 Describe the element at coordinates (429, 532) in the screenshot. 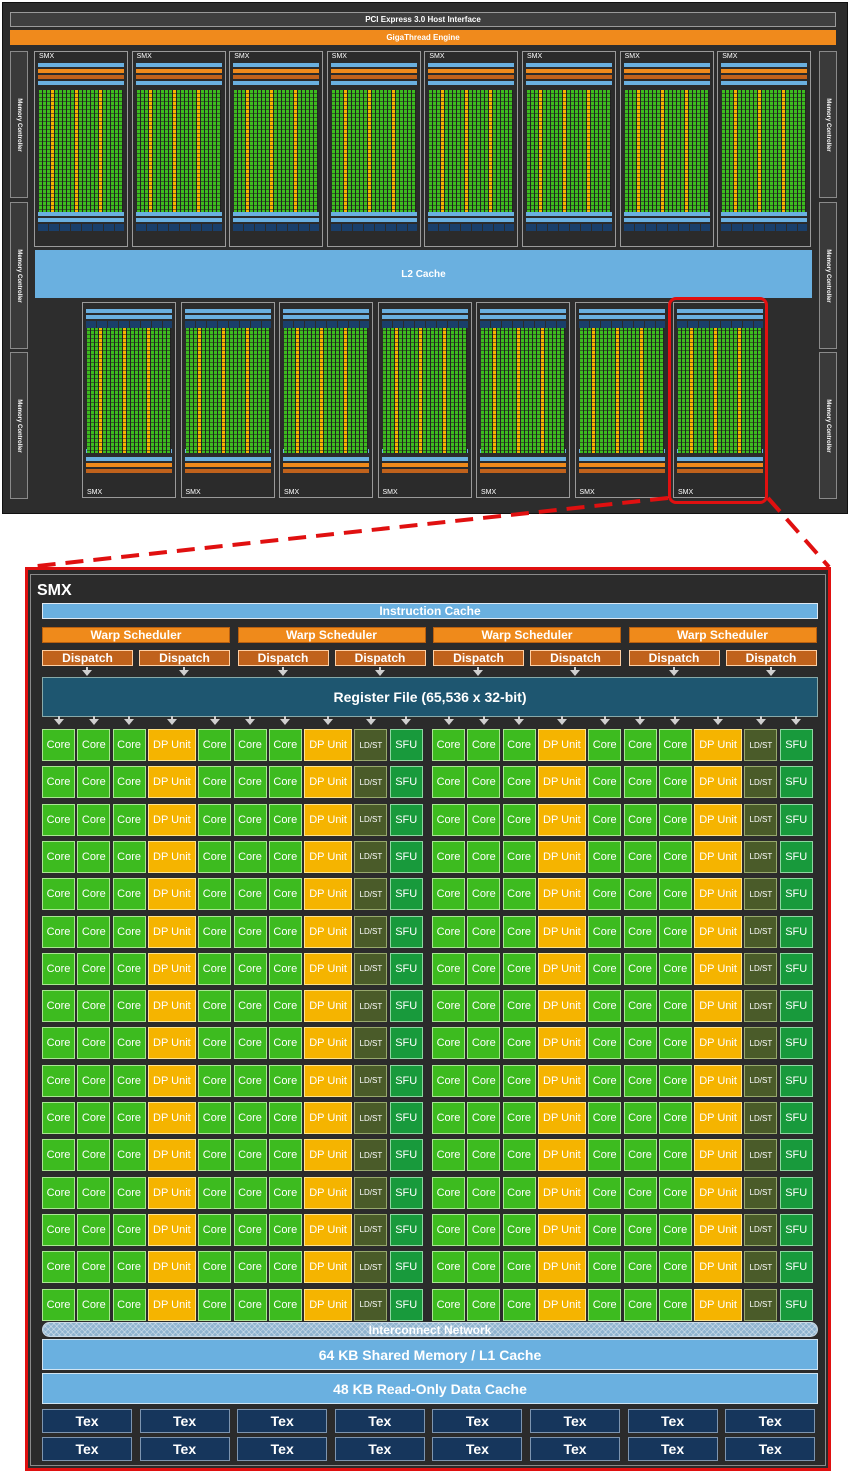

I see `zoom-connector` at that location.